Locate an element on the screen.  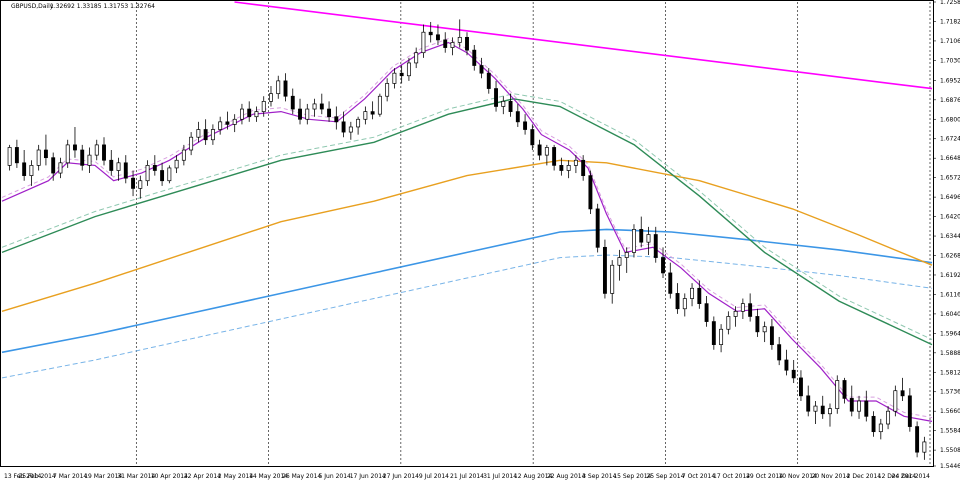
x-tick-label: 3 Sep 2014 is located at coordinates (599, 476).